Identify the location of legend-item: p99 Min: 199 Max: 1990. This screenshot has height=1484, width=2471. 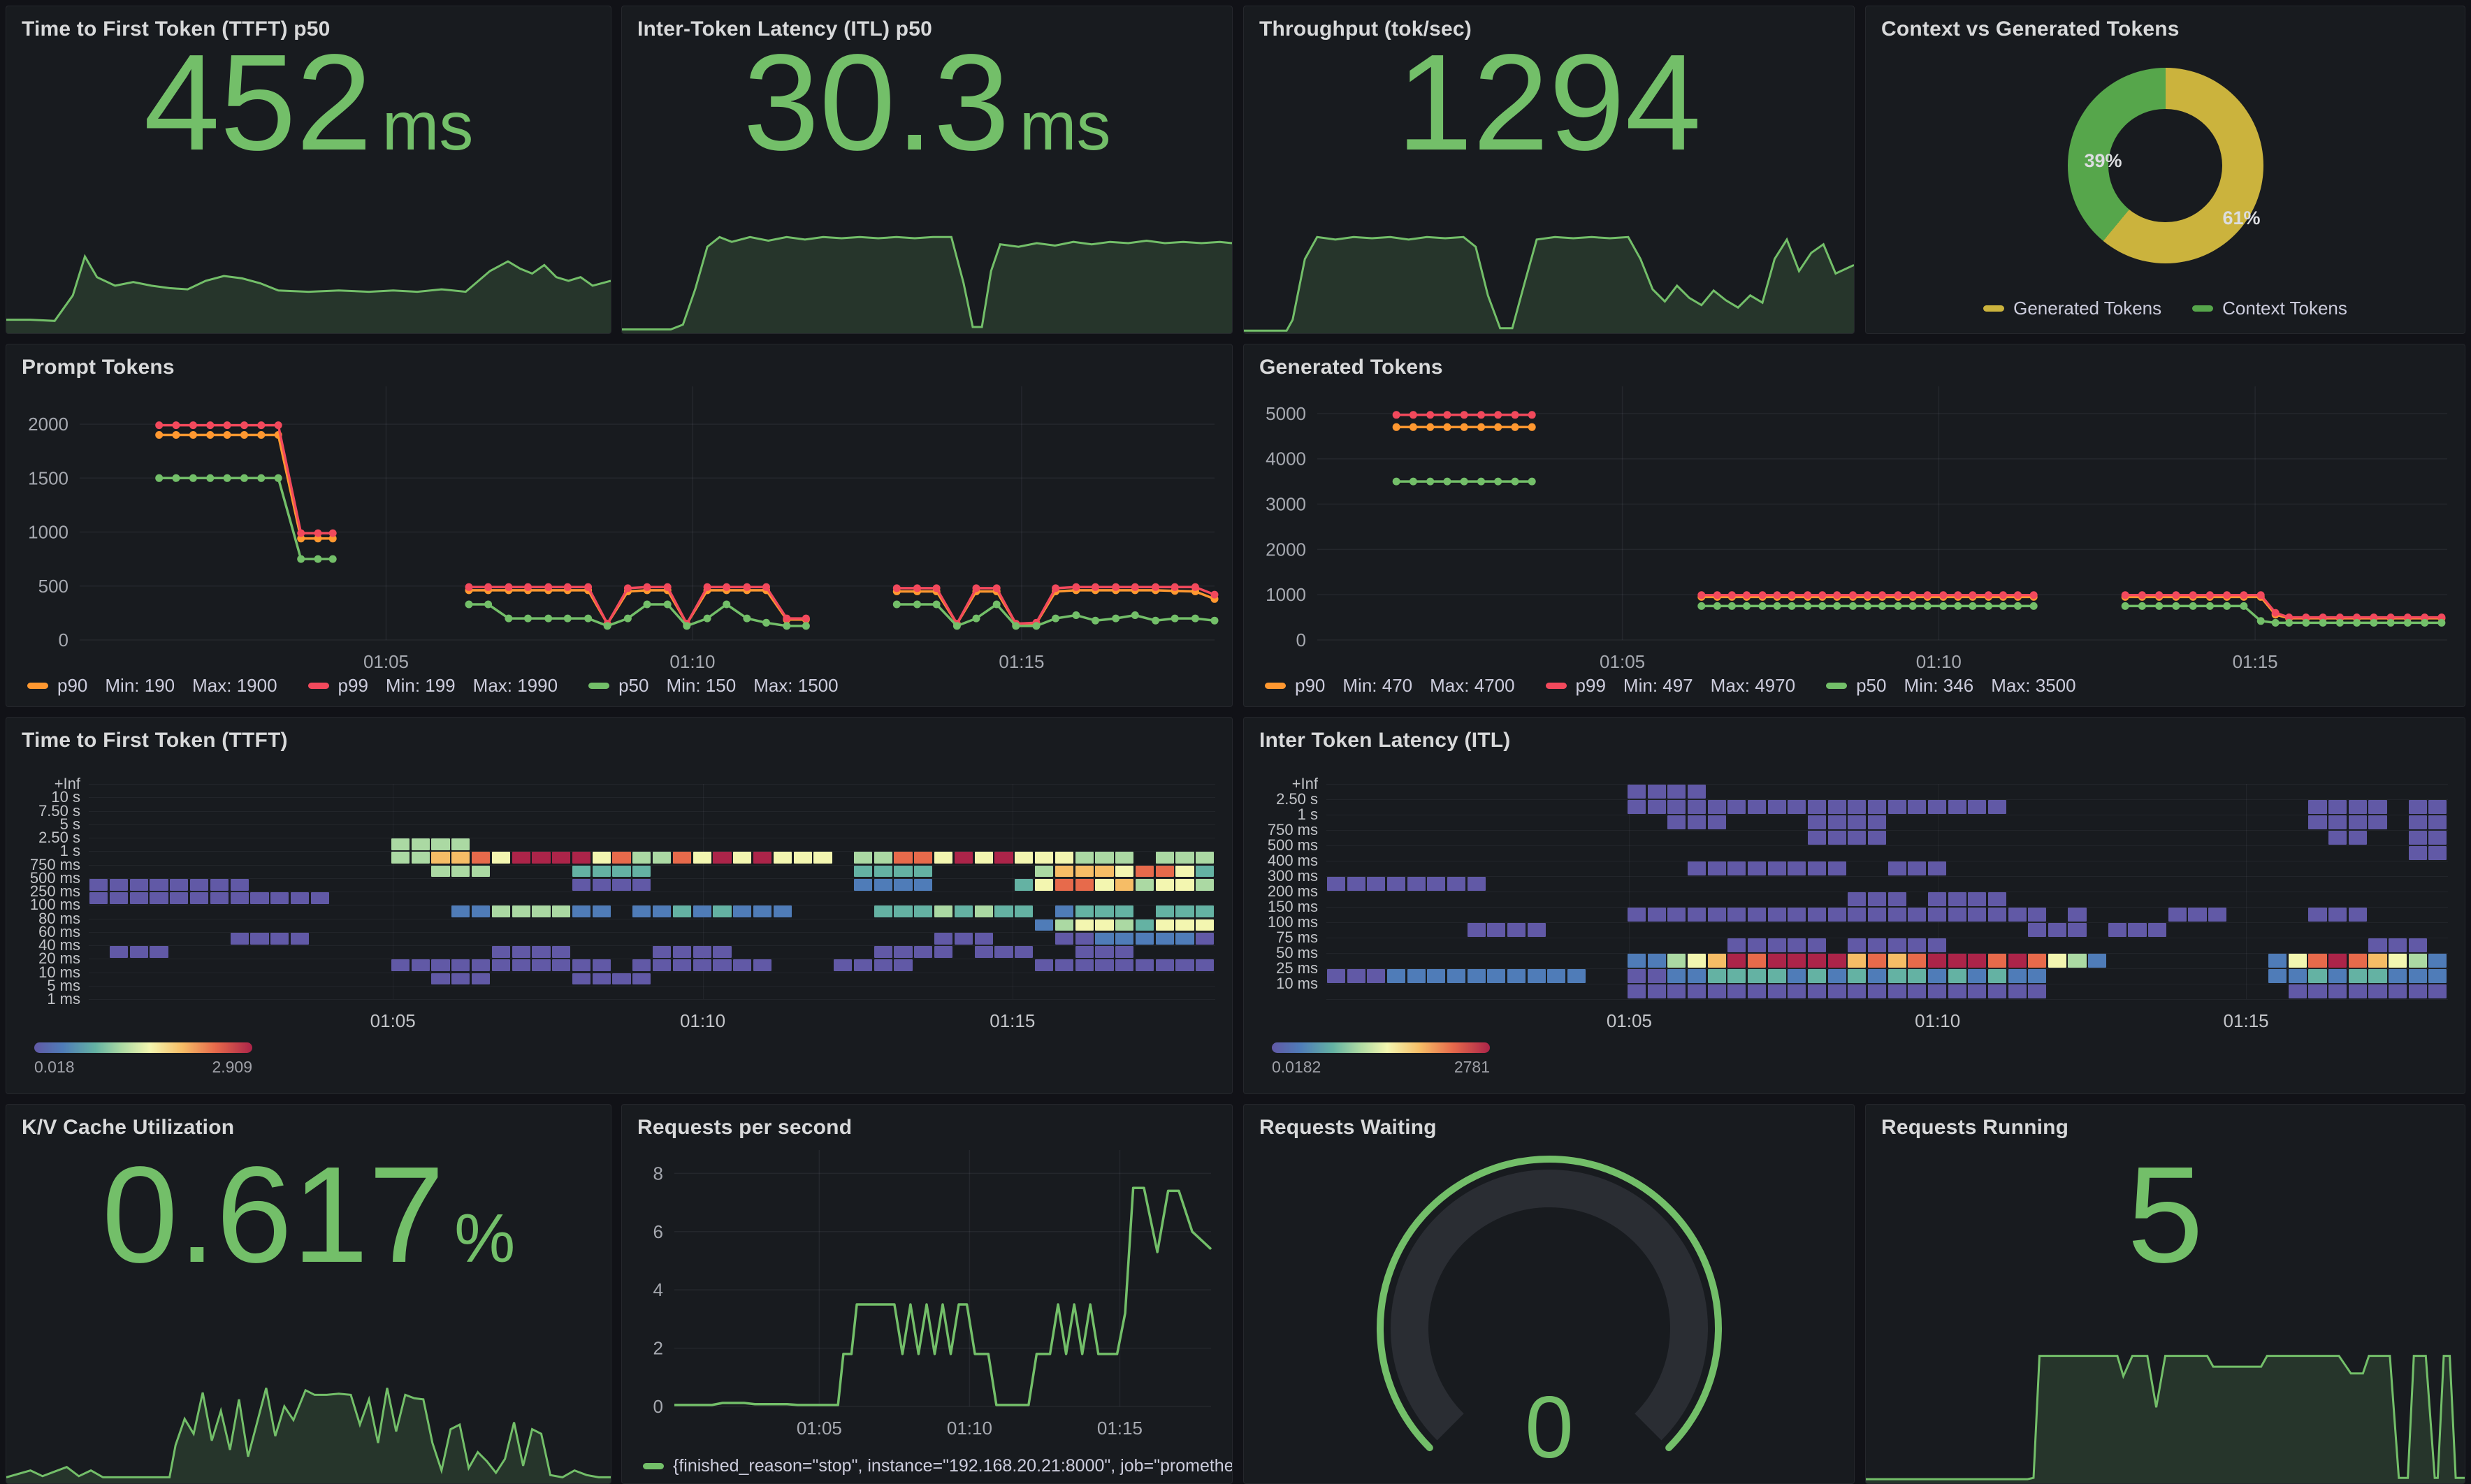
(432, 686).